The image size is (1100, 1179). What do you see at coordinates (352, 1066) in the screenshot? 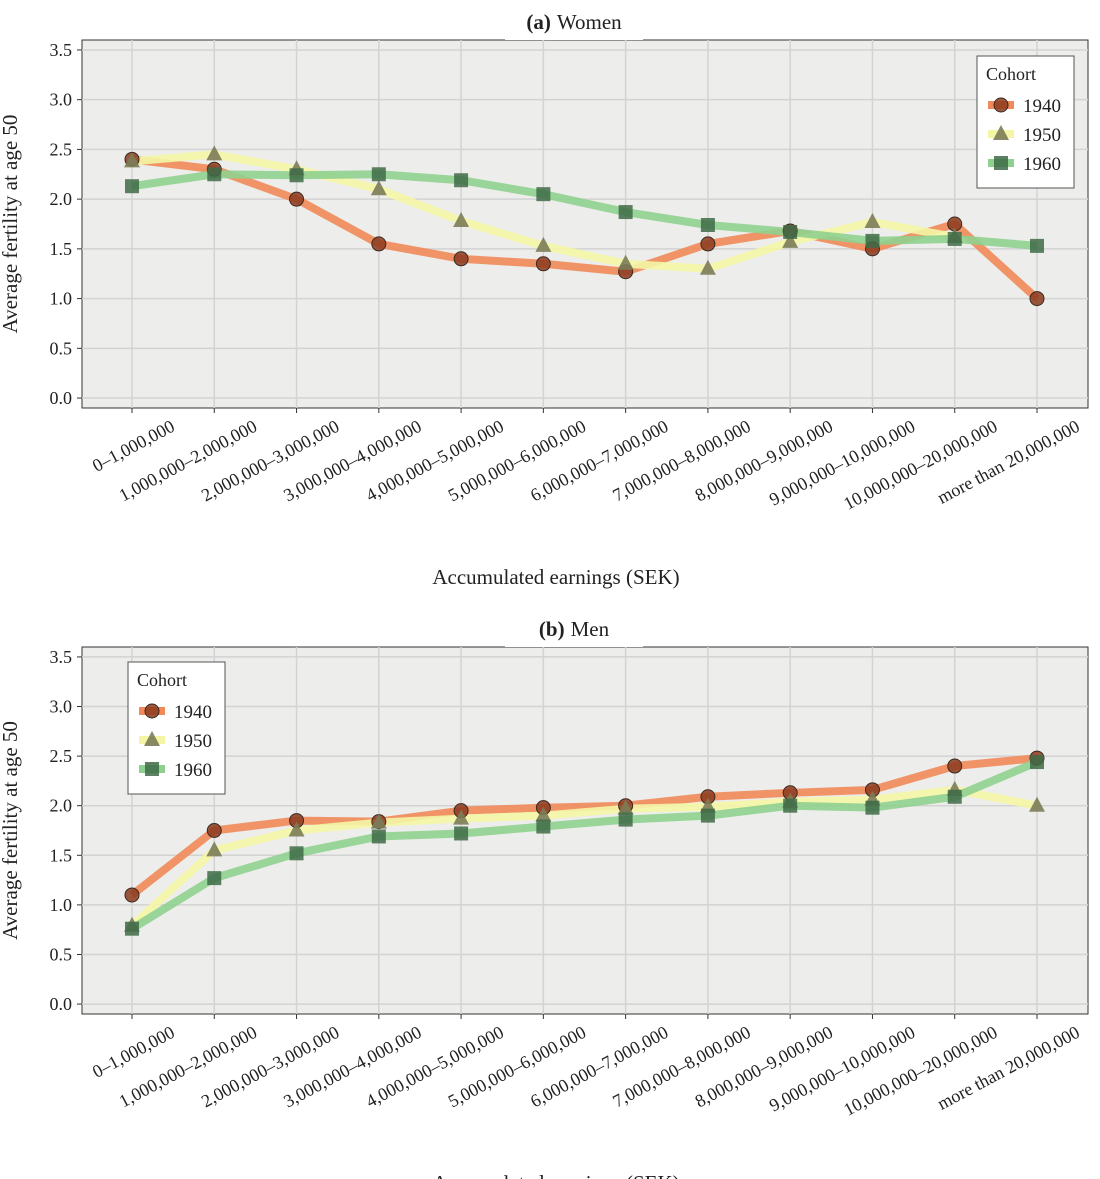
I see `x-tick-label: 3,000,000–4,000,000` at bounding box center [352, 1066].